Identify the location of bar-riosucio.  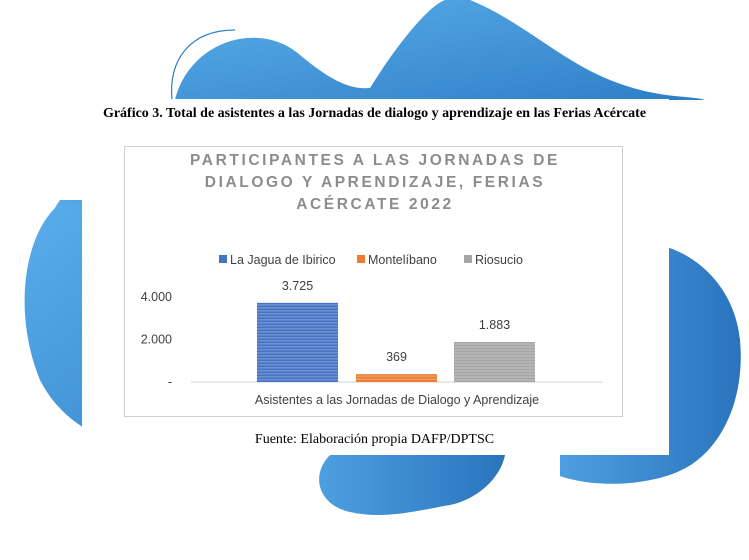
(494, 361).